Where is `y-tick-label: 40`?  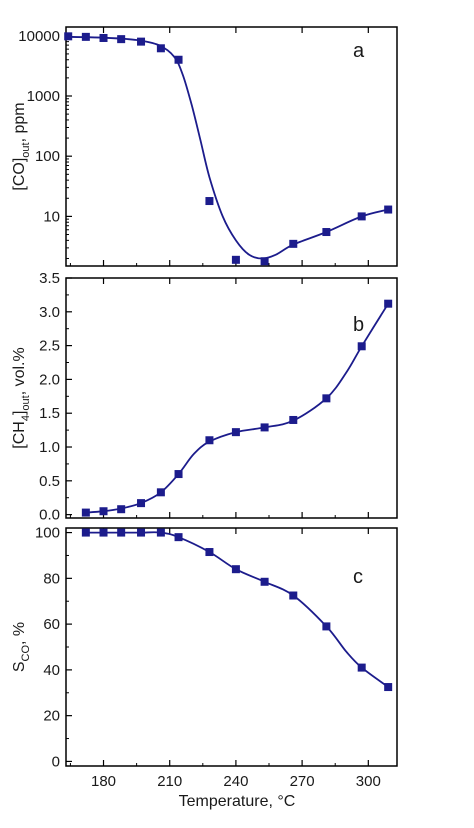 y-tick-label: 40 is located at coordinates (51, 670).